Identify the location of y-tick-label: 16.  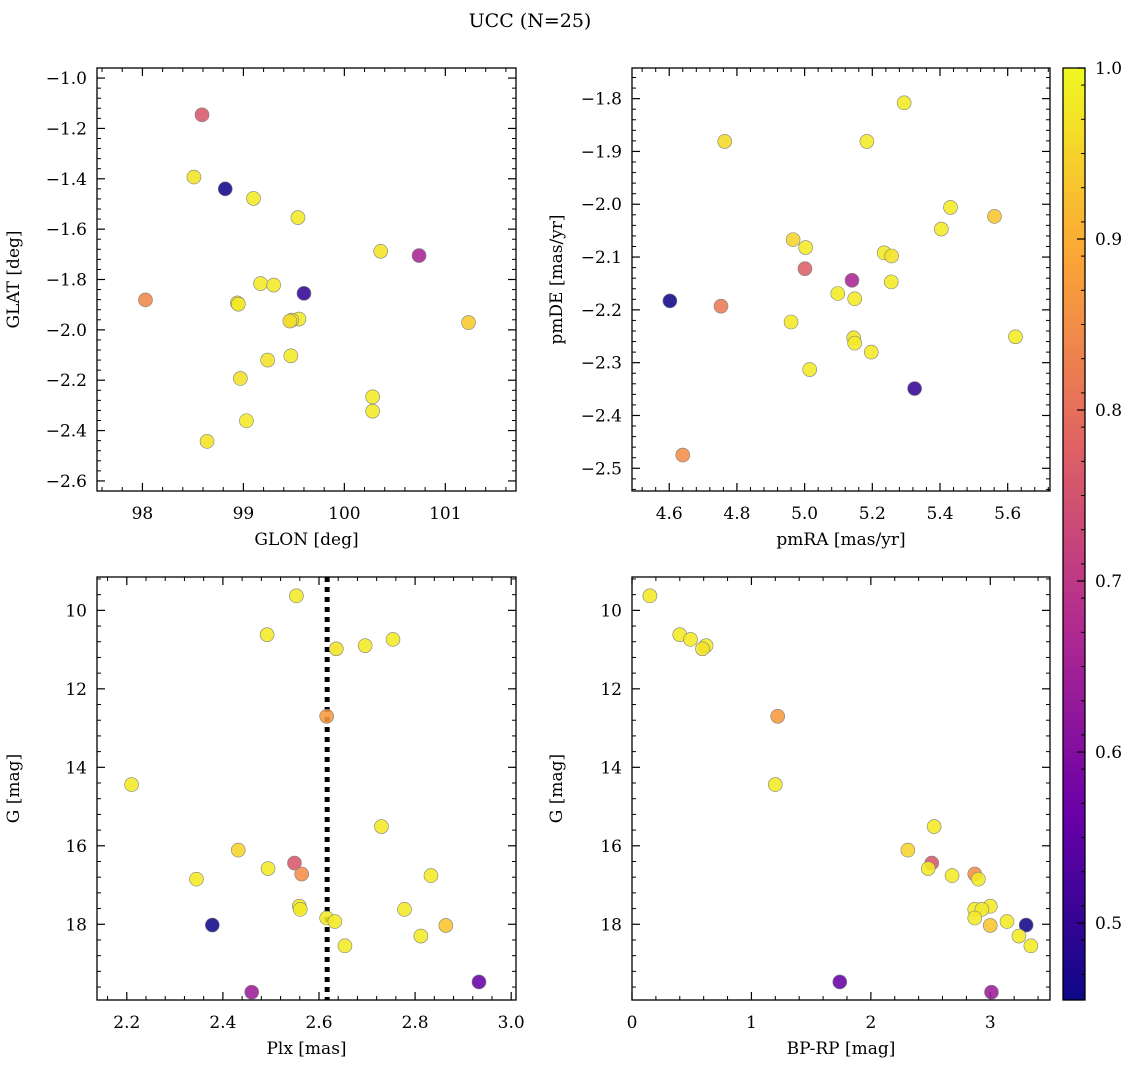
(611, 847).